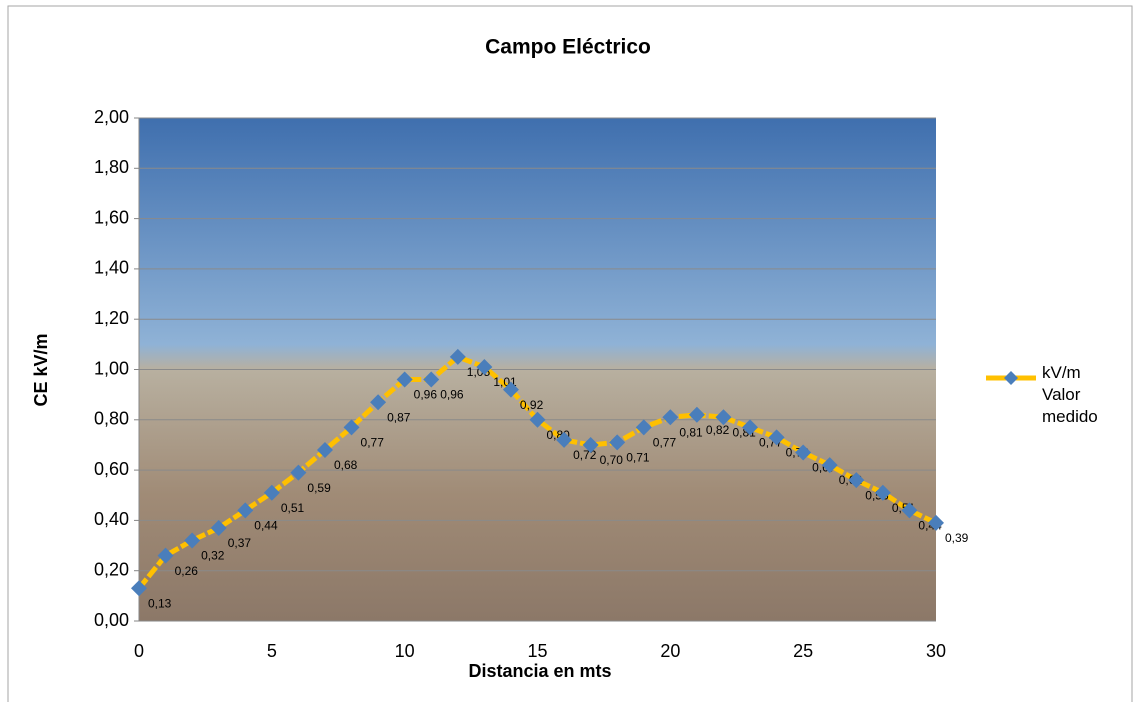  I want to click on data-label: 0,82, so click(718, 430).